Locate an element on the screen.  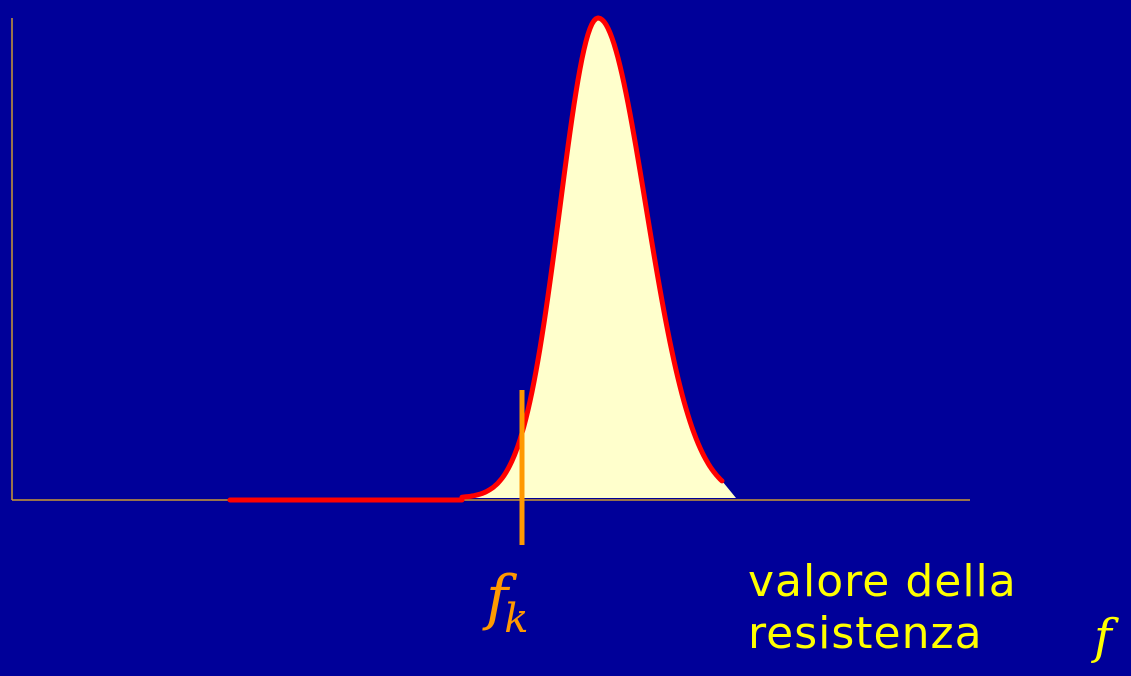
fk-label-main: f is located at coordinates (497, 598).